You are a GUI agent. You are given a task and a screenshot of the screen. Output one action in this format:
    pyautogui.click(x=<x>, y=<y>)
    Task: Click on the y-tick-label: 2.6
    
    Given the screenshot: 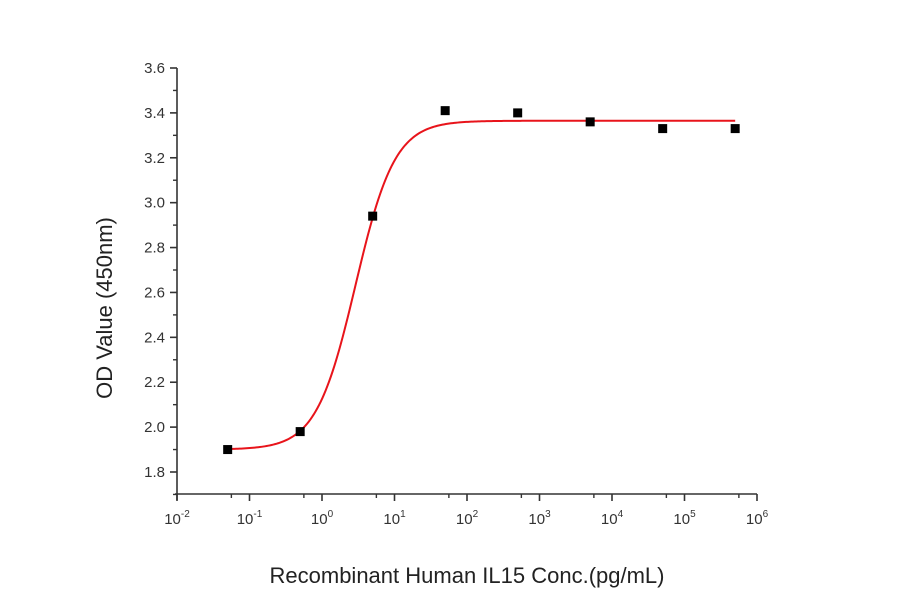 What is the action you would take?
    pyautogui.click(x=154, y=292)
    